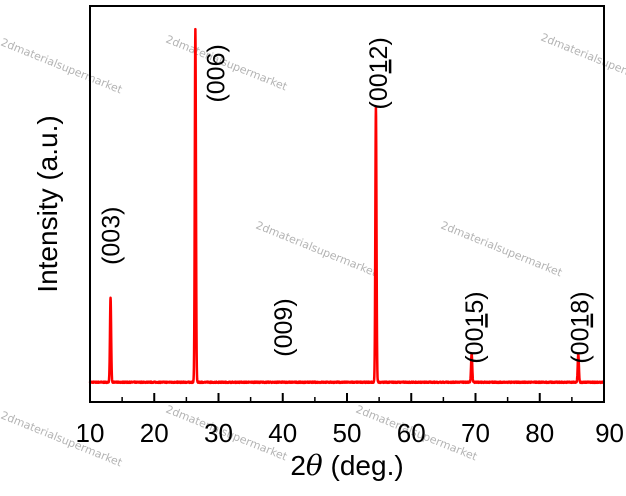 This screenshot has width=626, height=496. Describe the element at coordinates (475, 302) in the screenshot. I see `peak-label-suffix: 5)` at that location.